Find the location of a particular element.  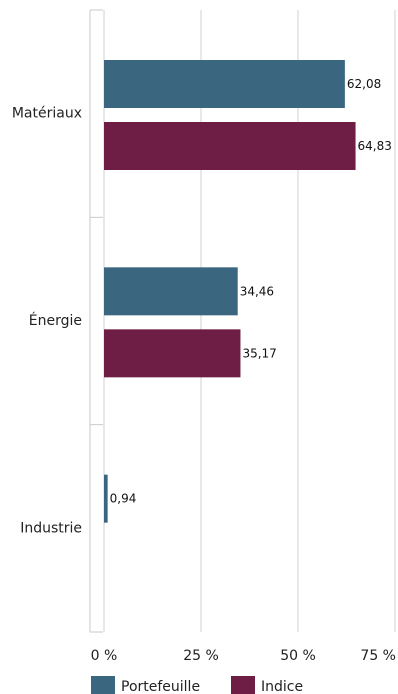

category-label: Énergie is located at coordinates (55, 320).